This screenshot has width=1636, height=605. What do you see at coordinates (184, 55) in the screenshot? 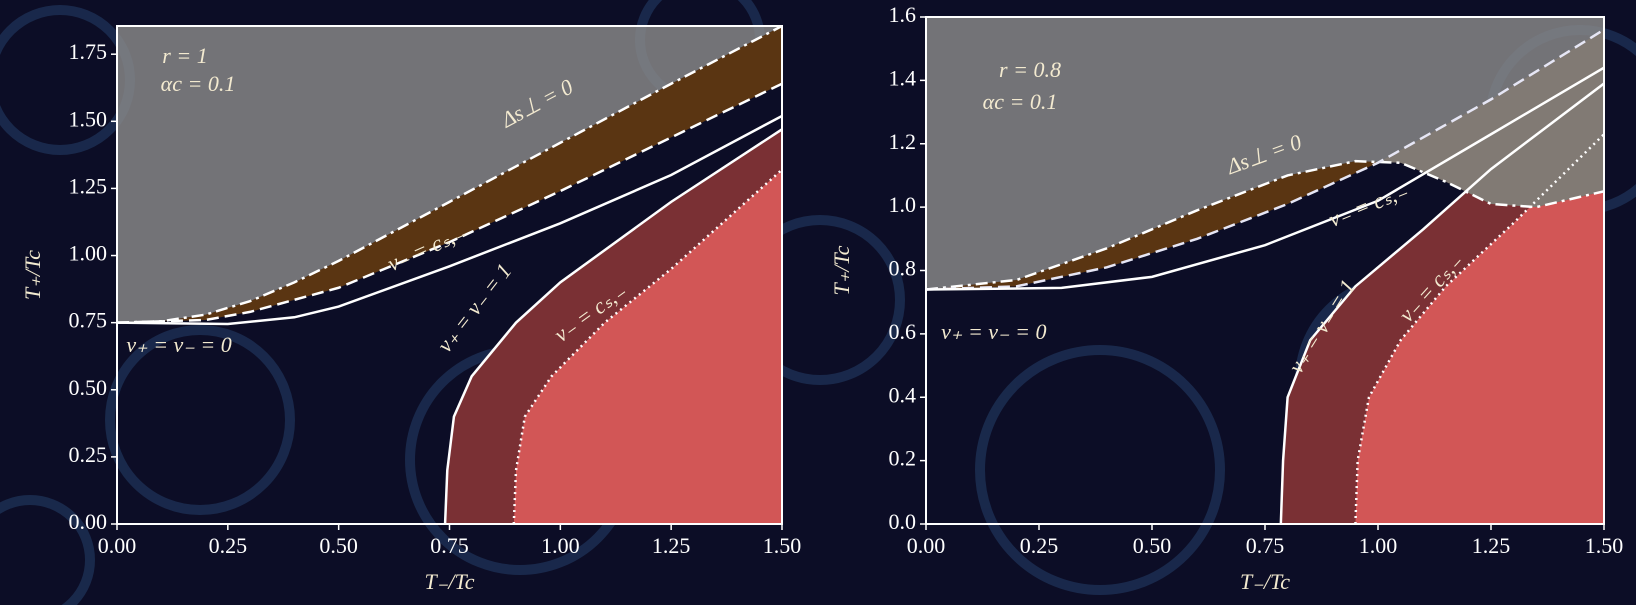
I see `annotation: r = 1` at bounding box center [184, 55].